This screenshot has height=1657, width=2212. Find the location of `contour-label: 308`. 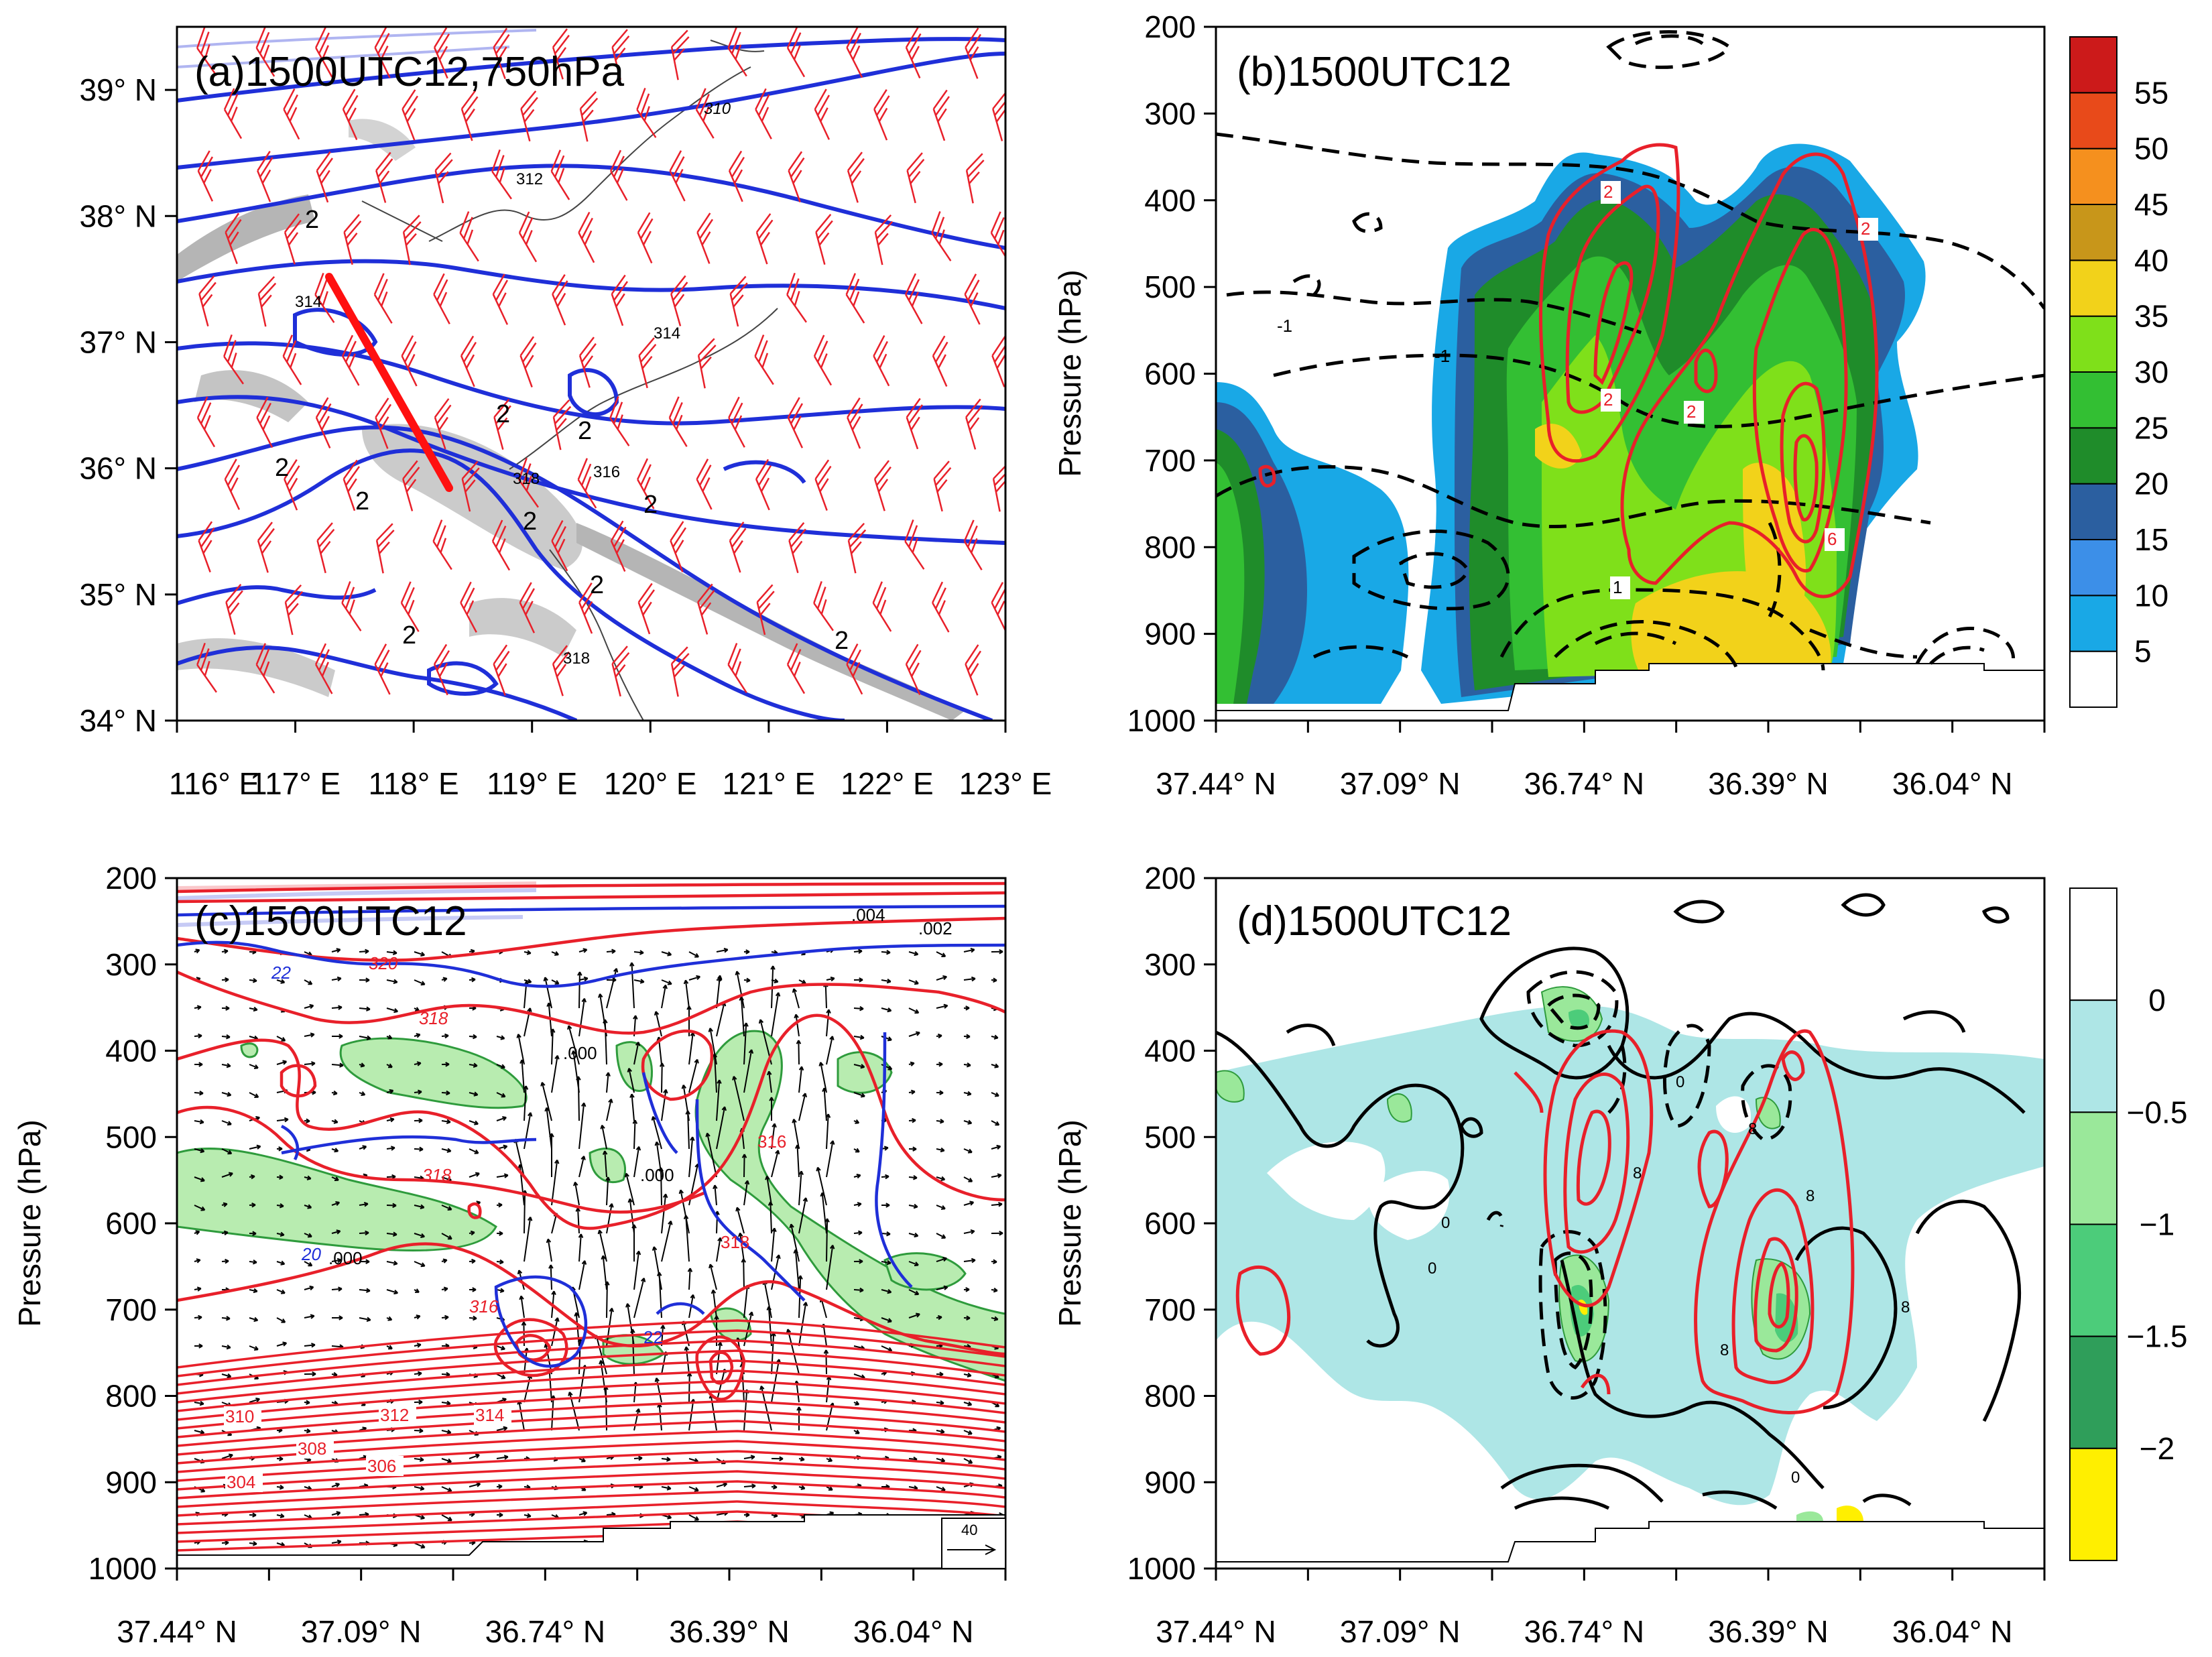

contour-label: 308 is located at coordinates (312, 1448).